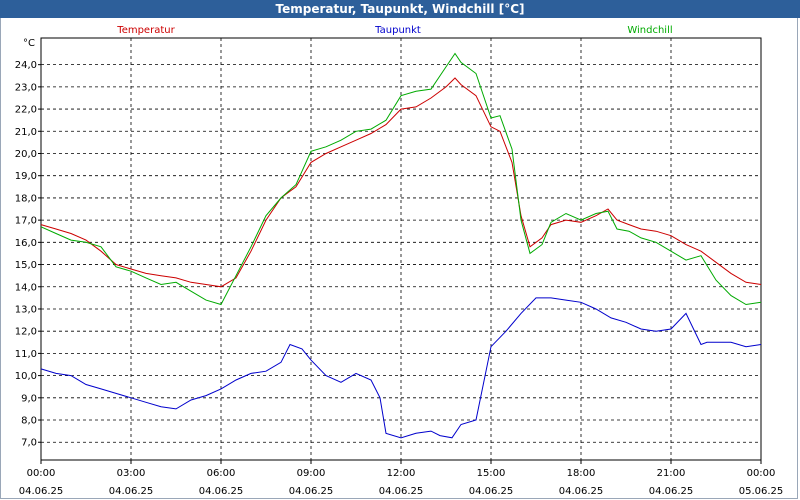  Describe the element at coordinates (26, 354) in the screenshot. I see `y-tick-label: 11,0` at that location.